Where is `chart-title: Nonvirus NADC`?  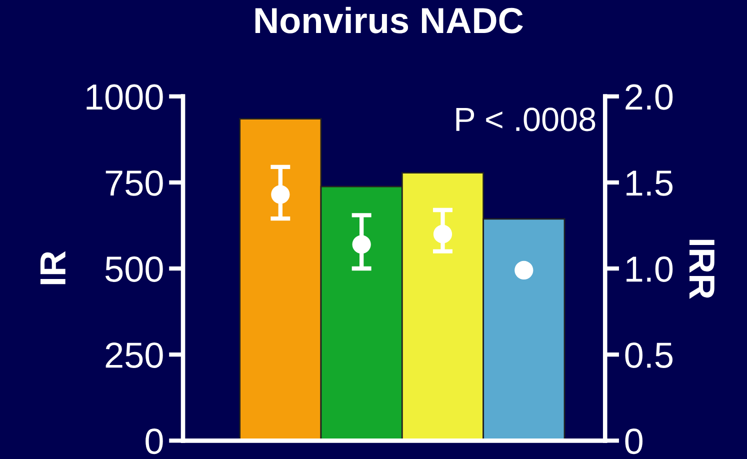
chart-title: Nonvirus NADC is located at coordinates (389, 20).